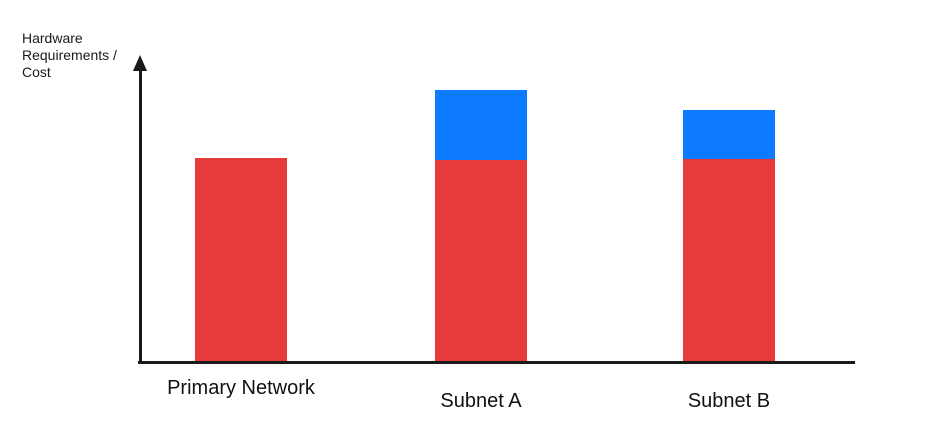 This screenshot has height=437, width=933. What do you see at coordinates (481, 401) in the screenshot?
I see `category-label: Subnet A` at bounding box center [481, 401].